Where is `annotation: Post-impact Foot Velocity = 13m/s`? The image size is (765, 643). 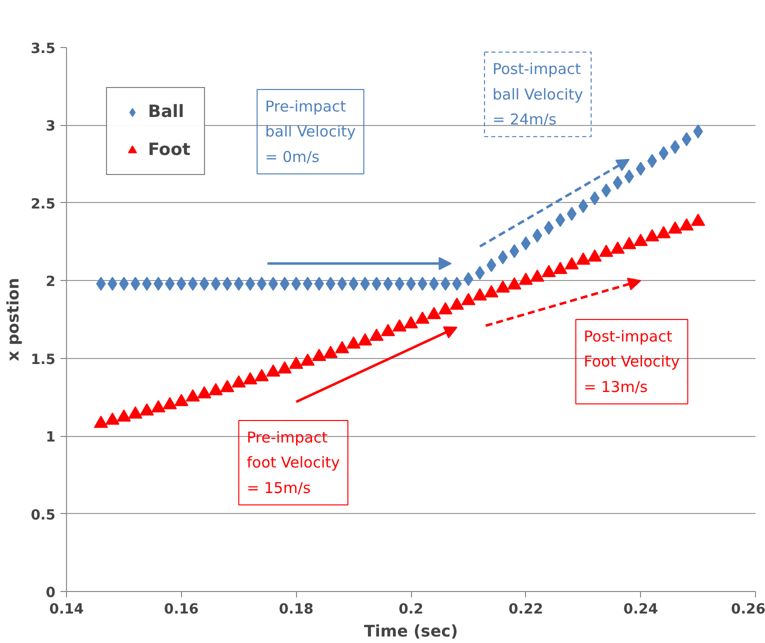
annotation: Post-impact Foot Velocity = 13m/s is located at coordinates (632, 362).